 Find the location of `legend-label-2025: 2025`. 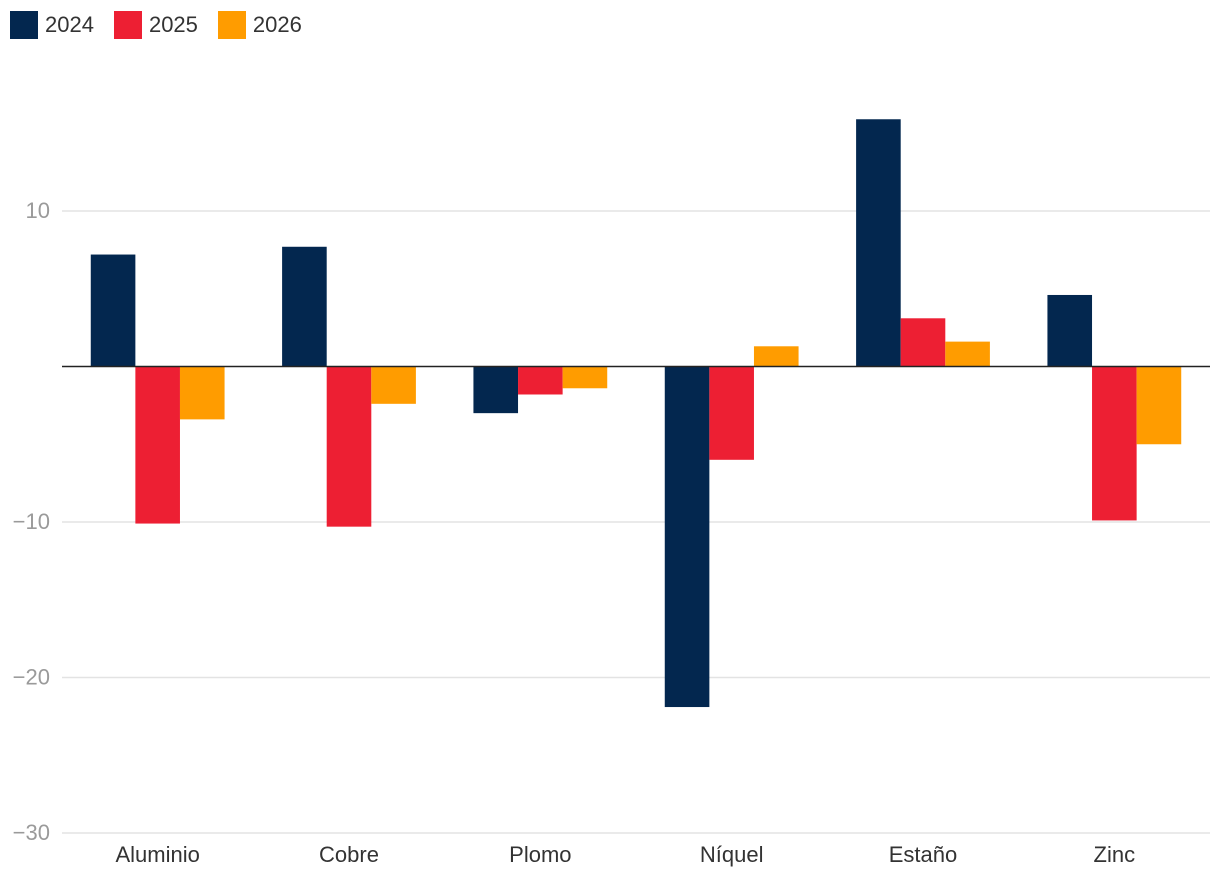

legend-label-2025: 2025 is located at coordinates (173, 24).